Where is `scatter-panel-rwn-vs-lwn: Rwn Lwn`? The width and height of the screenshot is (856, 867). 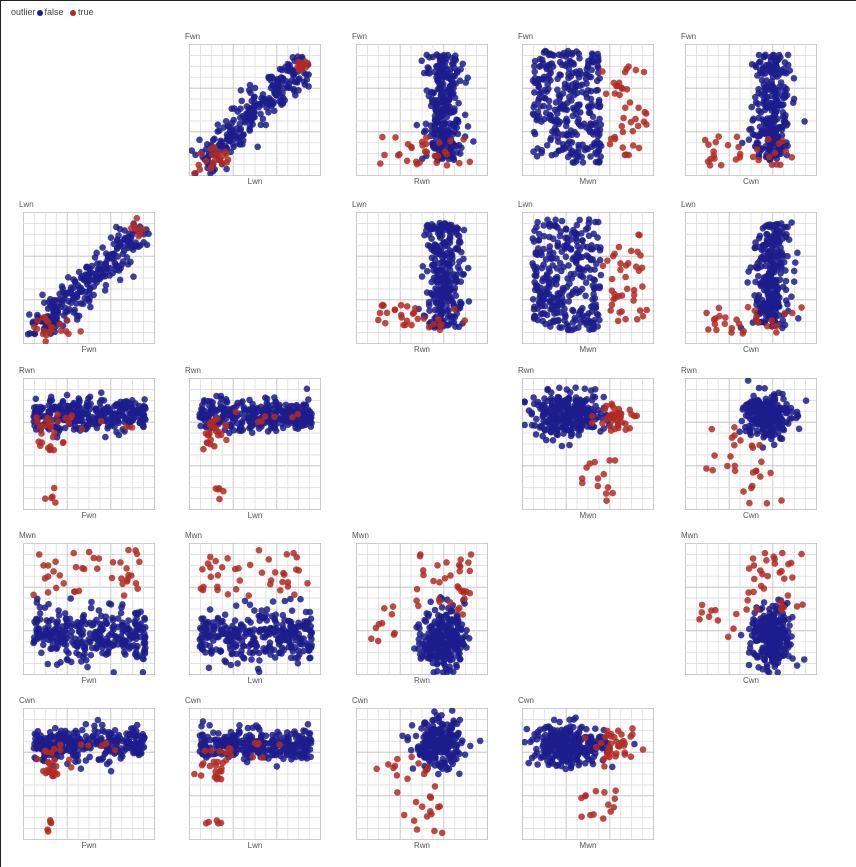 scatter-panel-rwn-vs-lwn: Rwn Lwn is located at coordinates (253, 445).